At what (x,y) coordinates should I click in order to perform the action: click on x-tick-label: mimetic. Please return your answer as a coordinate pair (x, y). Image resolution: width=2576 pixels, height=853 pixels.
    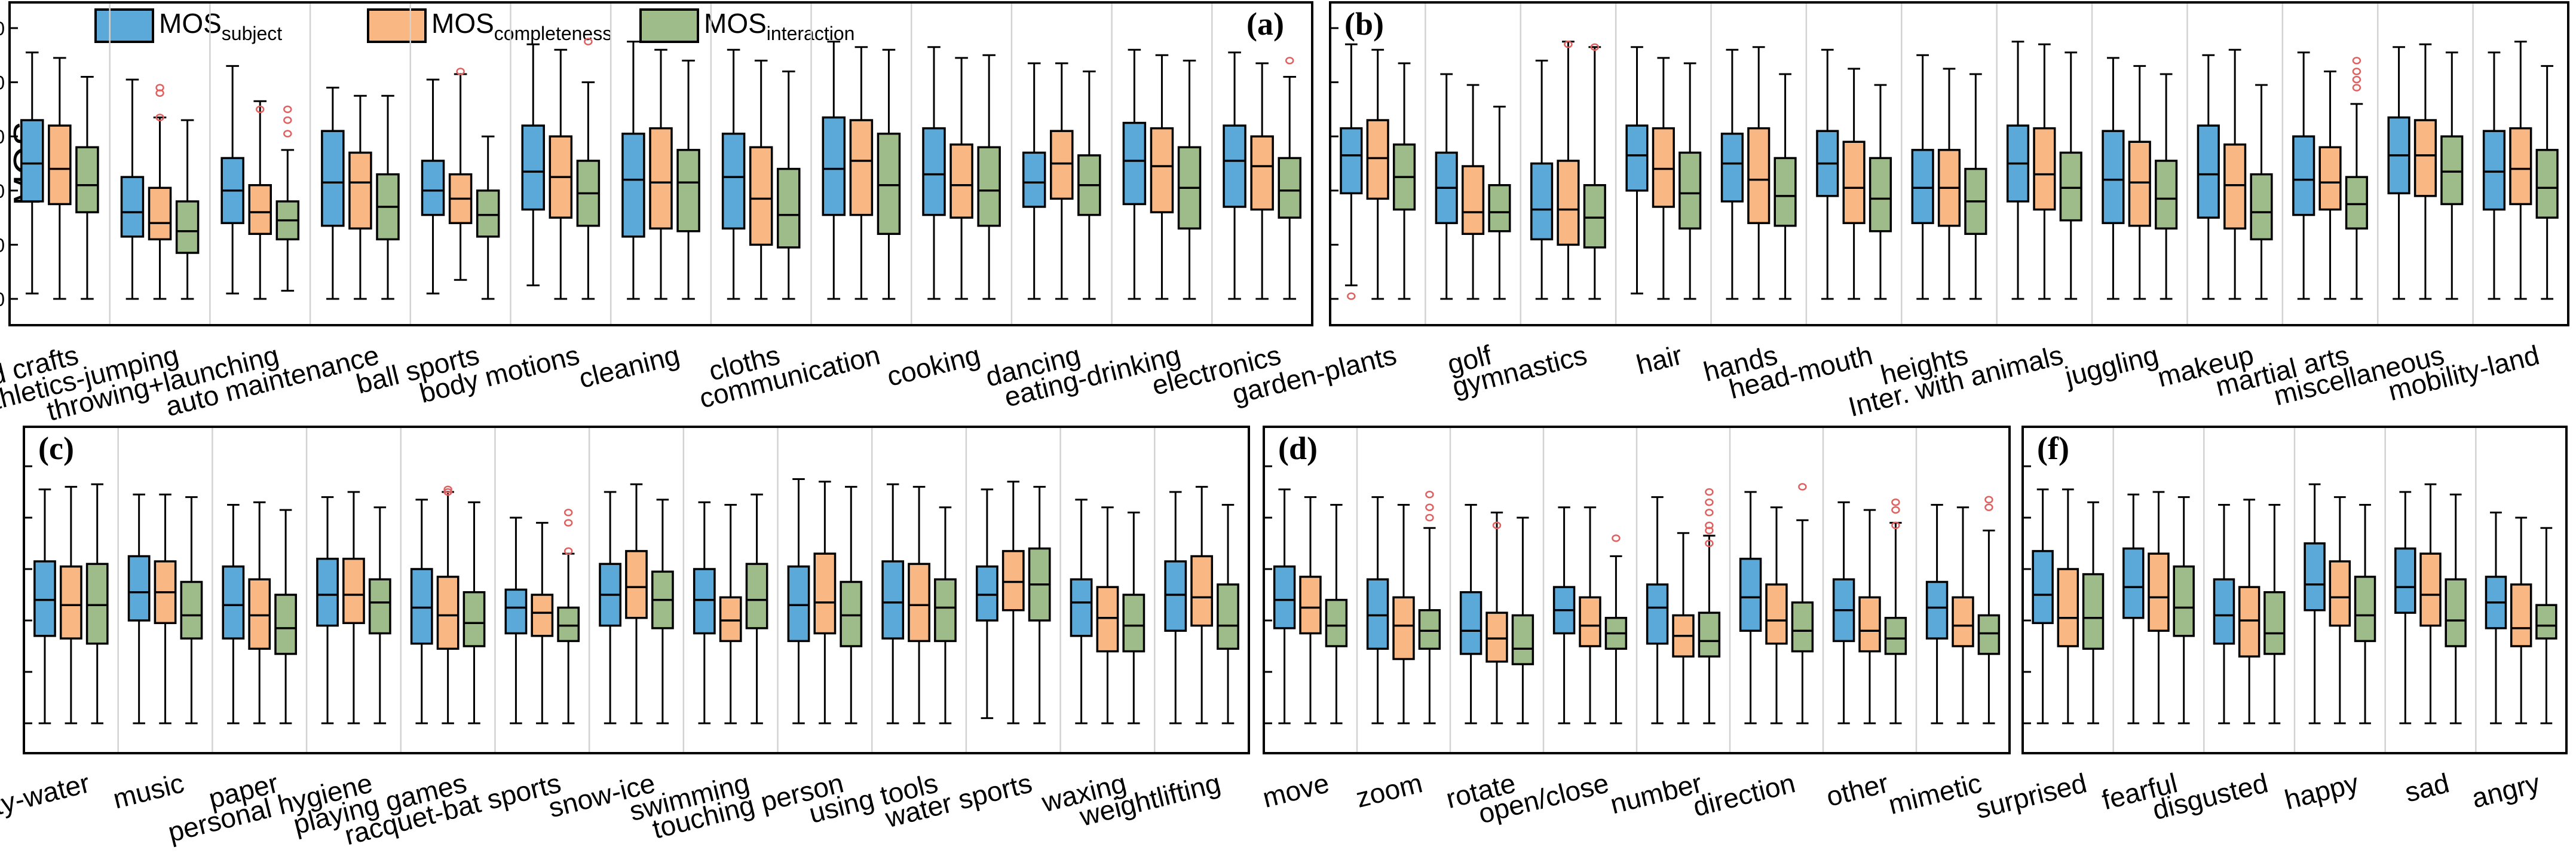
    Looking at the image, I should click on (1935, 794).